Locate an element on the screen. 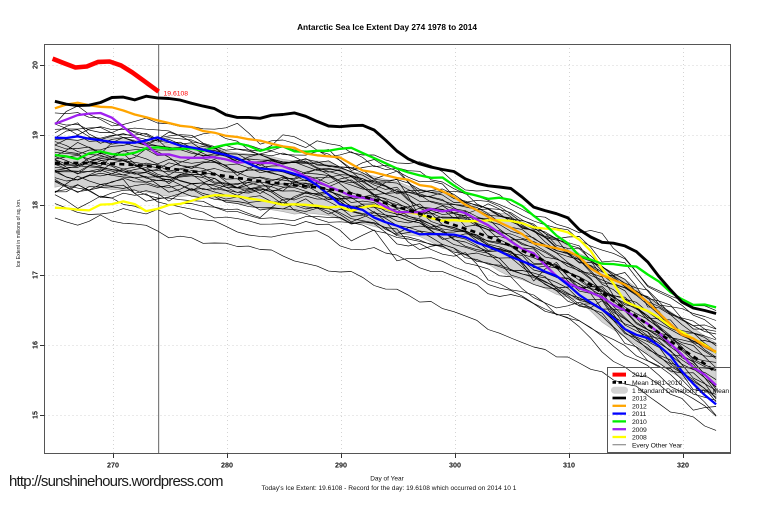  svg-text: 18 is located at coordinates (35, 205).